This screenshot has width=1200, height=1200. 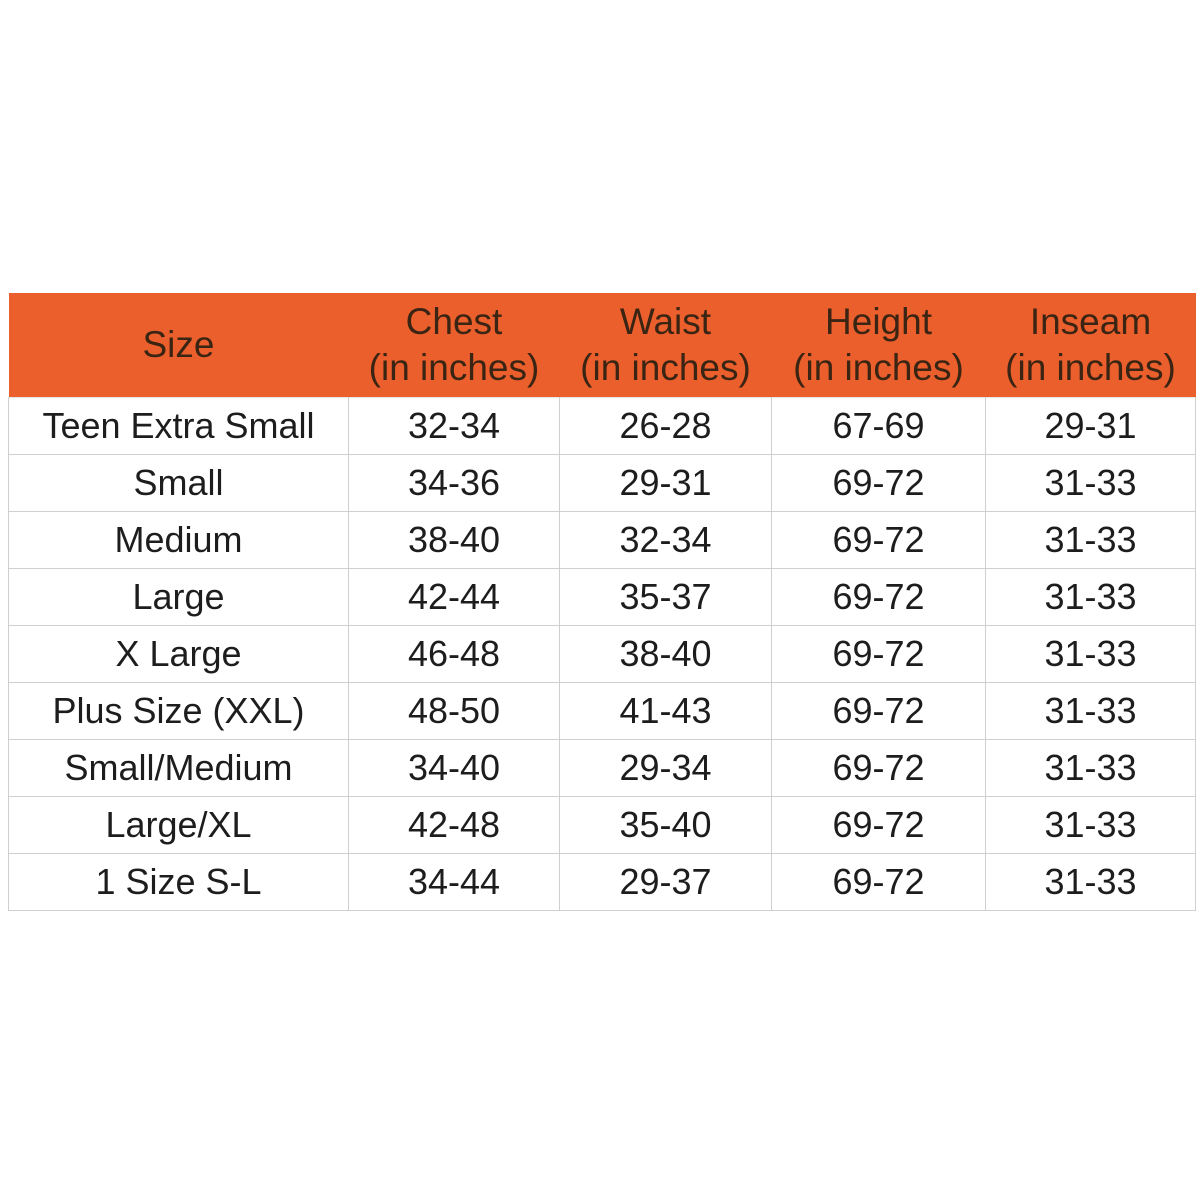 I want to click on cell-waist: 35-37, so click(x=665, y=597).